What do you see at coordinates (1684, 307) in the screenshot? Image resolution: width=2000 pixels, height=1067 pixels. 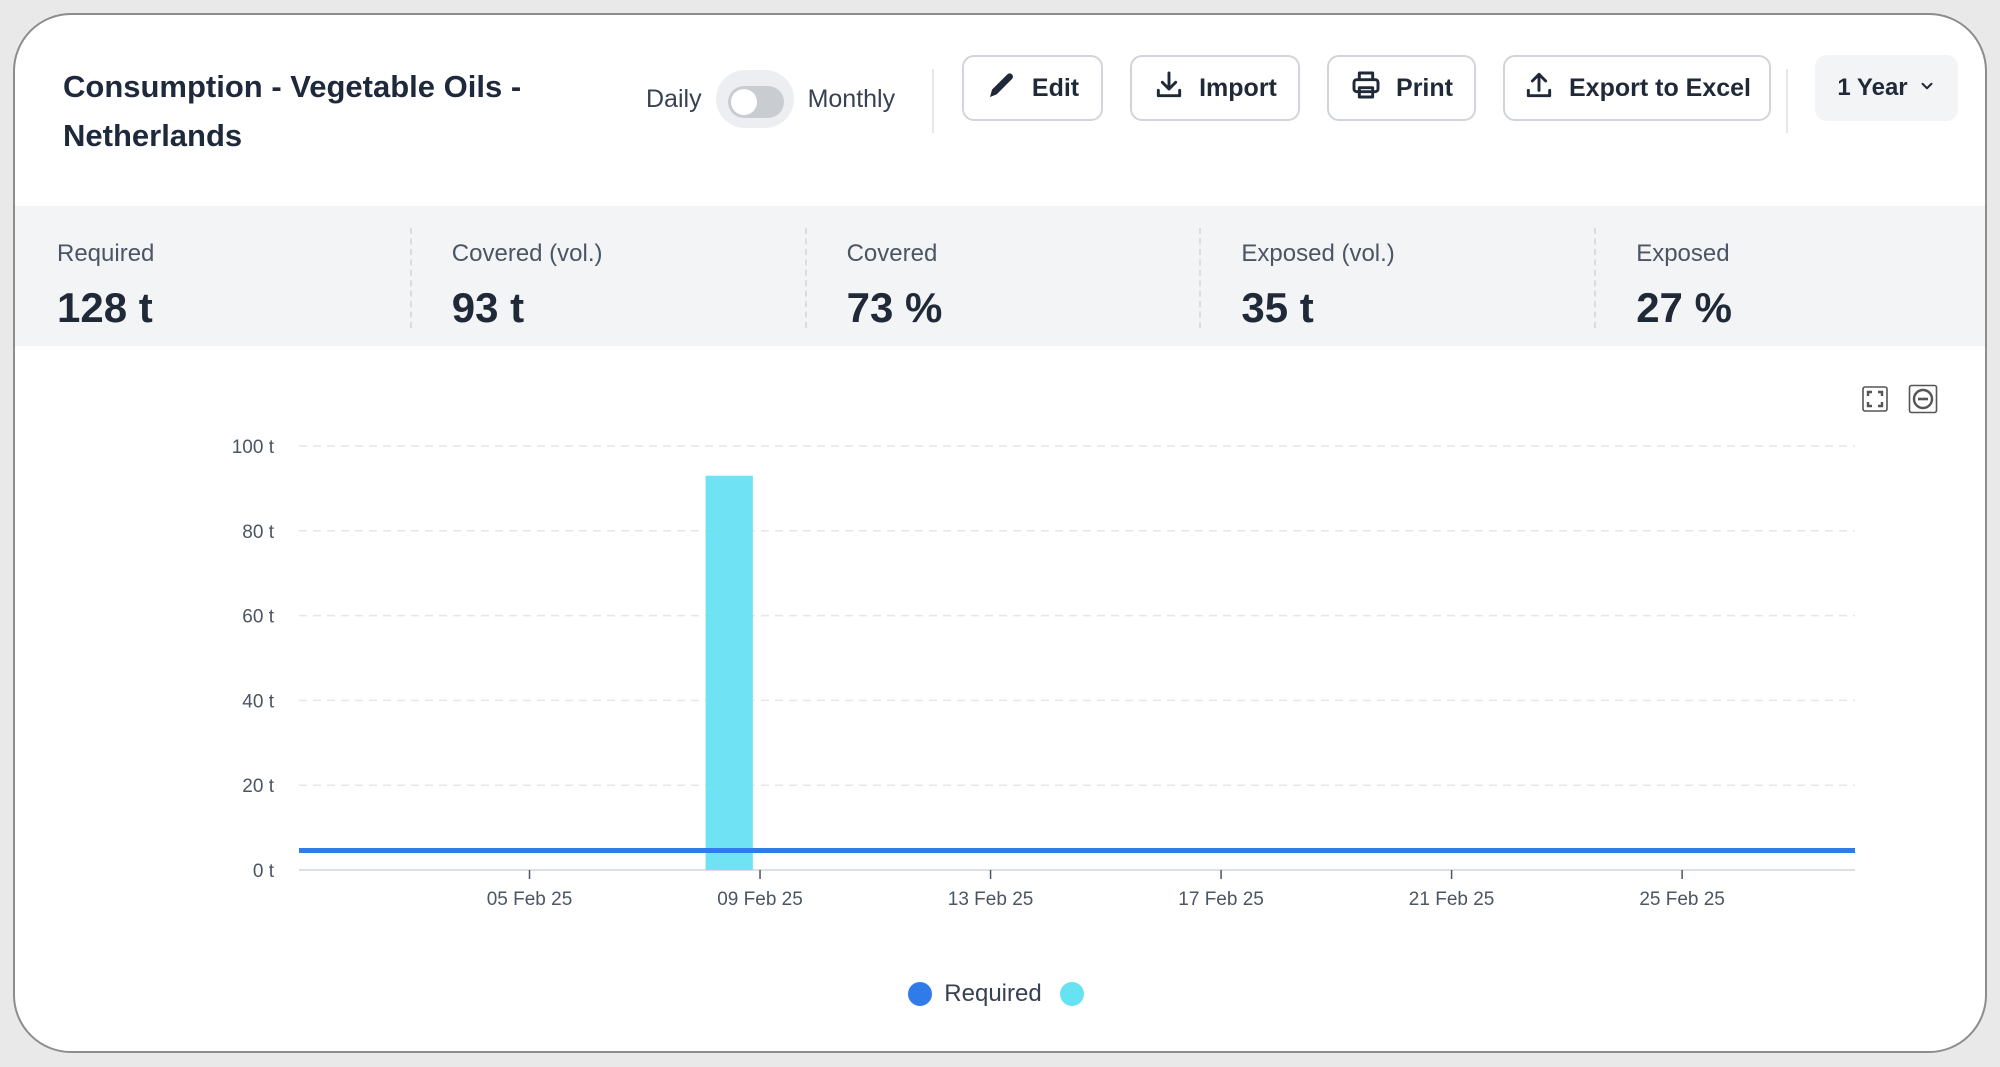 I see `stat-value: 27 %` at bounding box center [1684, 307].